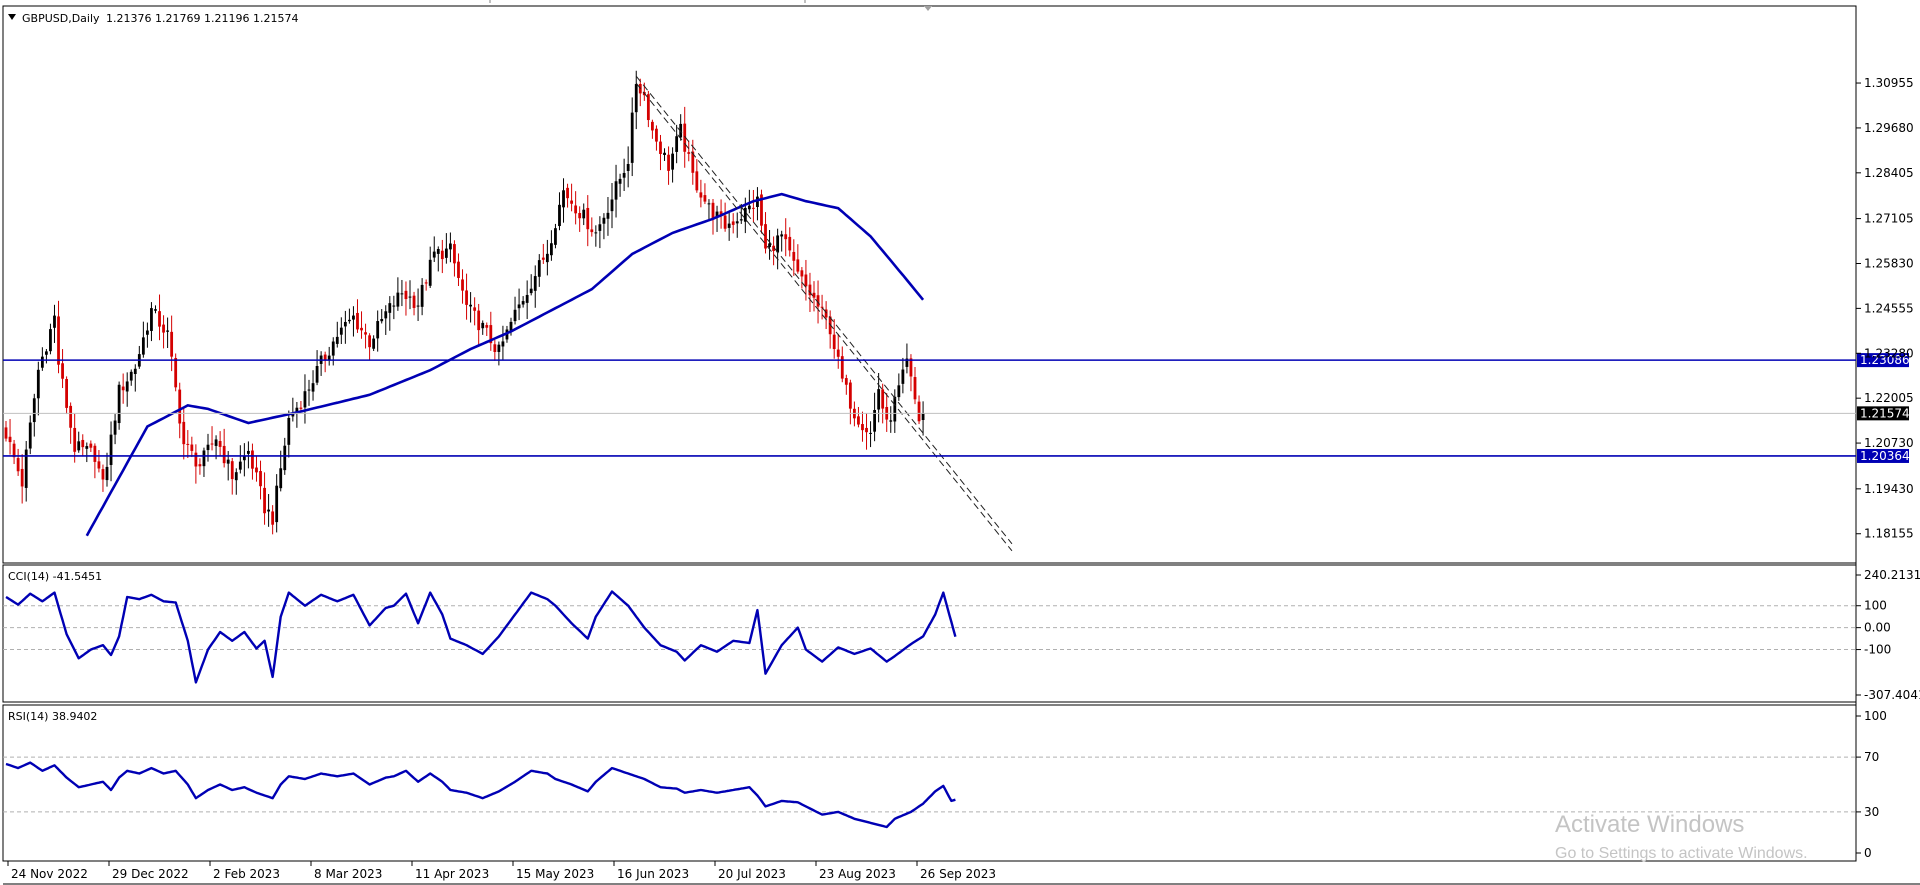 The height and width of the screenshot is (885, 1920). I want to click on x-tick-label: 29 Dec 2022, so click(150, 874).